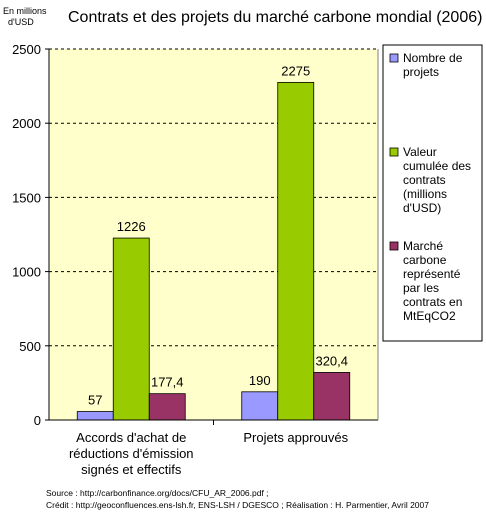 The height and width of the screenshot is (512, 486). Describe the element at coordinates (26, 49) in the screenshot. I see `y-tick-label: 2500` at that location.